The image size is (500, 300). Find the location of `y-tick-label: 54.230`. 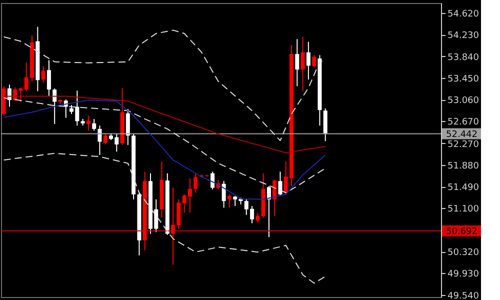

y-tick-label: 54.230 is located at coordinates (464, 36).